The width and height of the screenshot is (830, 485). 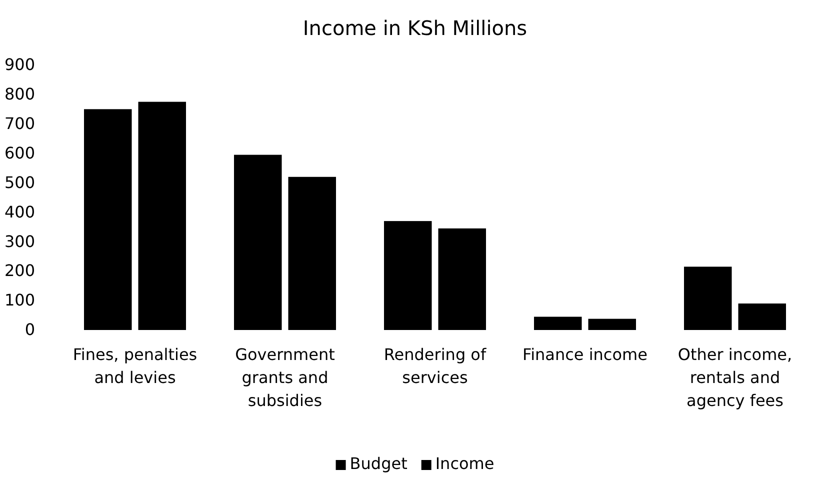 I want to click on x-tick-label: Other income, rentals and agency fees, so click(x=735, y=377).